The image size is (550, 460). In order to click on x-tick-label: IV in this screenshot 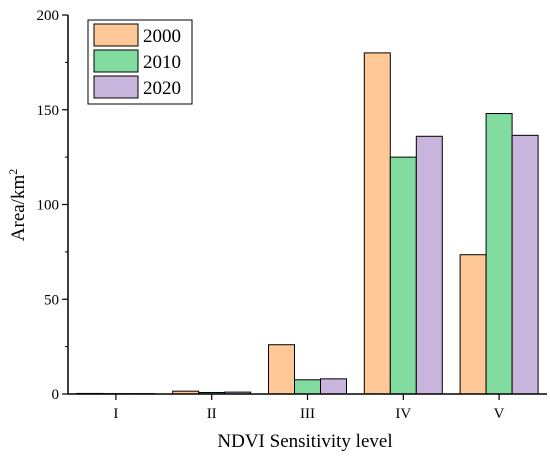, I will do `click(403, 414)`.